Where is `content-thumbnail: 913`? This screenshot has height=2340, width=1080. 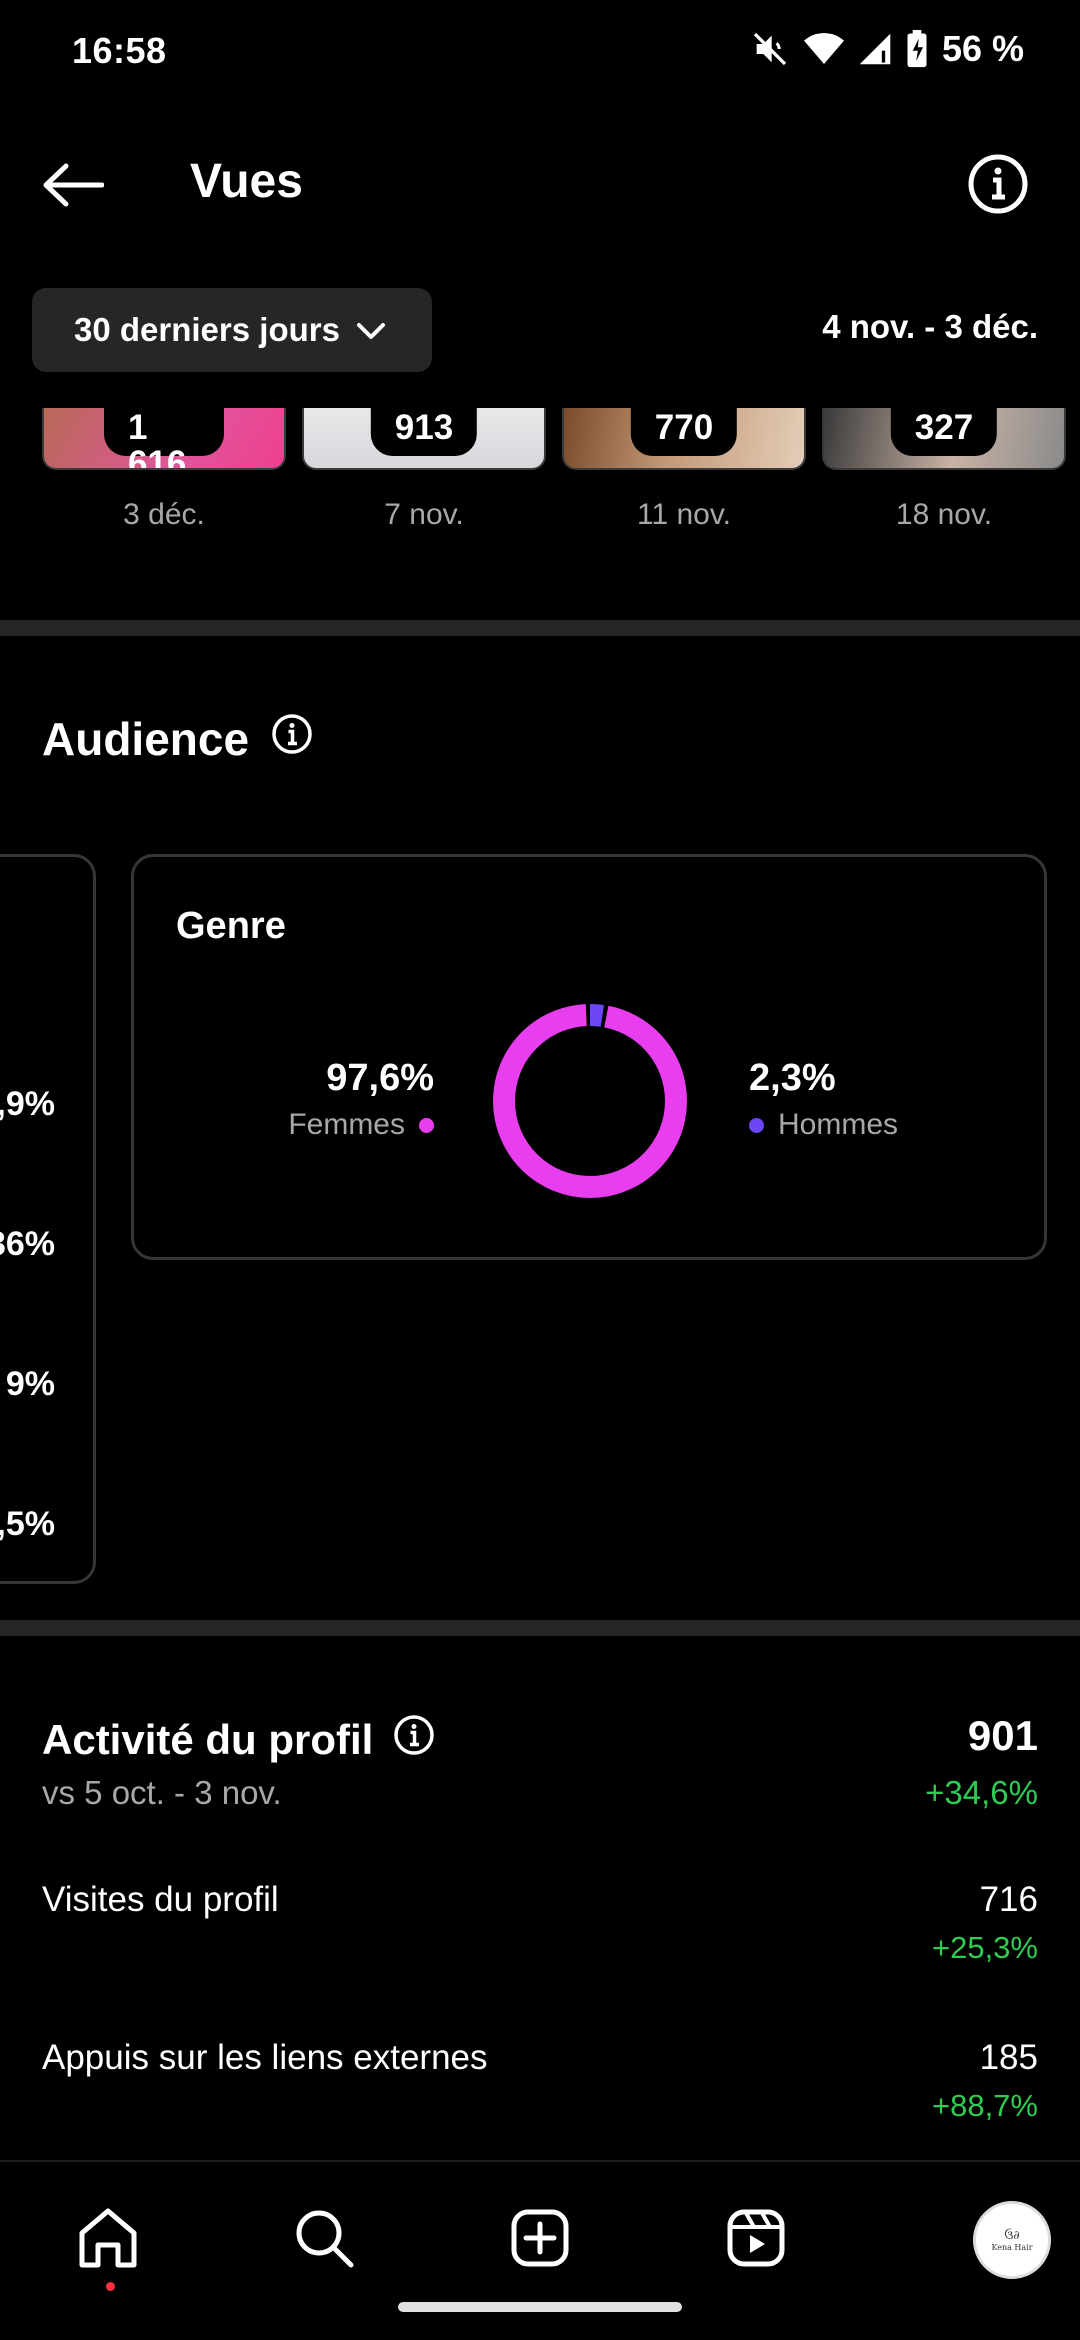 content-thumbnail: 913 is located at coordinates (424, 439).